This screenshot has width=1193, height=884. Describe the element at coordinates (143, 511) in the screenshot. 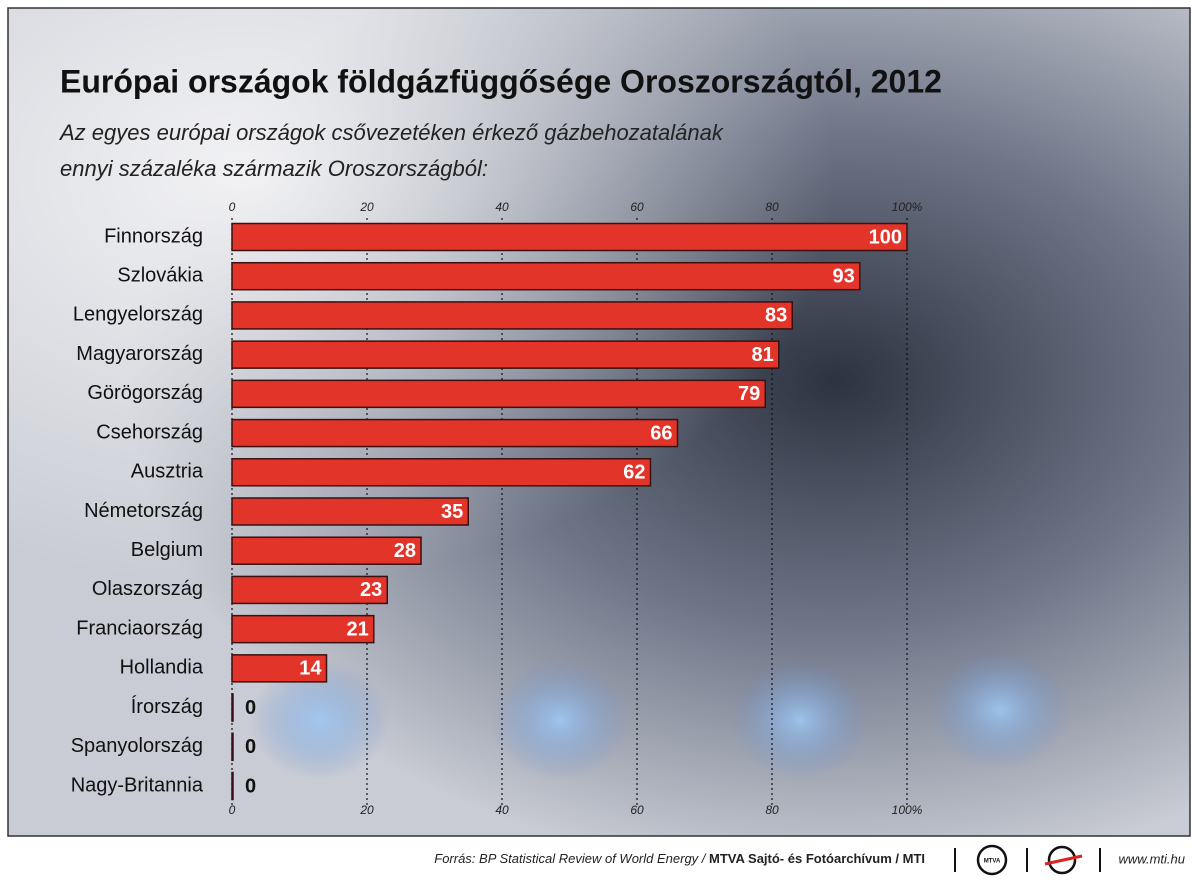

I see `y-tick-label: Németország` at that location.